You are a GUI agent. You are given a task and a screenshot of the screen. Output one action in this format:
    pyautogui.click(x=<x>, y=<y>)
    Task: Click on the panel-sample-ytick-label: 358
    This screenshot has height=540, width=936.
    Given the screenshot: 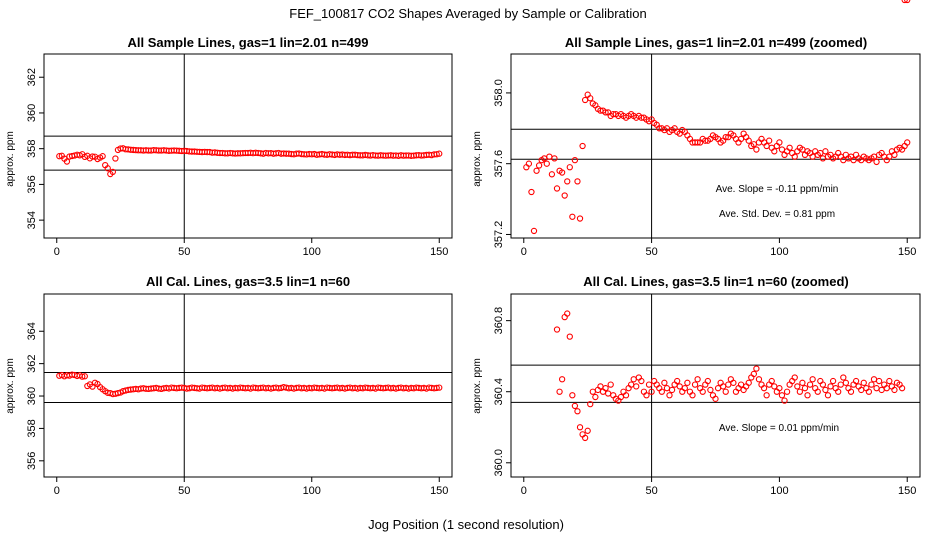 What is the action you would take?
    pyautogui.click(x=32, y=148)
    